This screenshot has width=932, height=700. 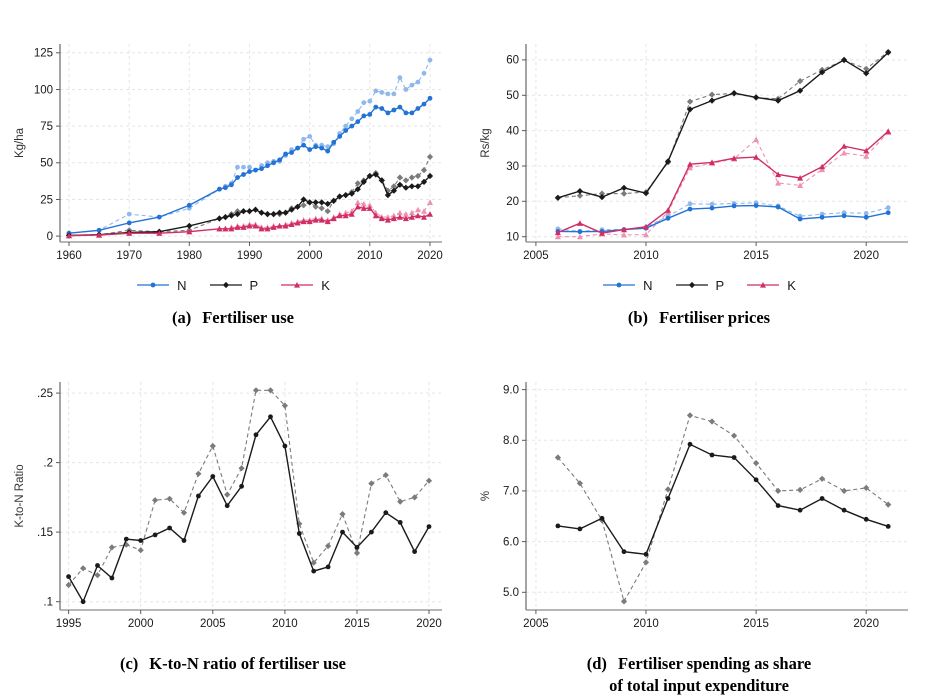 I want to click on svg-text: 1970, so click(x=129, y=256).